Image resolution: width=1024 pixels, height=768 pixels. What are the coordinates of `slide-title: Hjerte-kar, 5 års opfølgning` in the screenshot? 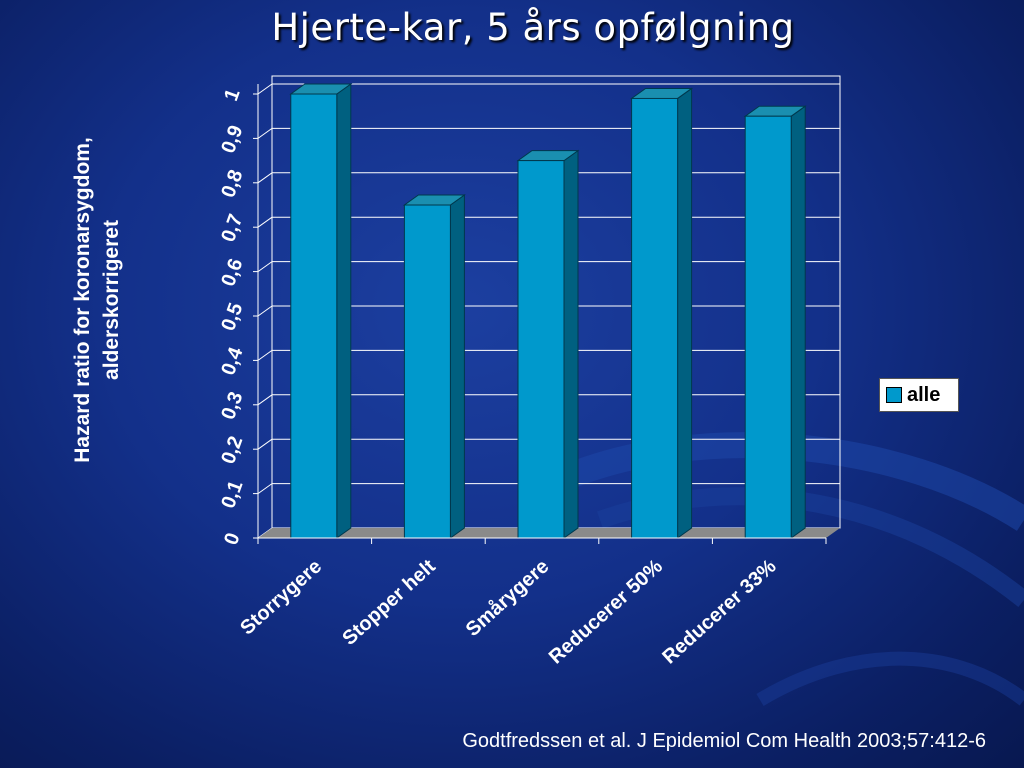 It's located at (533, 27).